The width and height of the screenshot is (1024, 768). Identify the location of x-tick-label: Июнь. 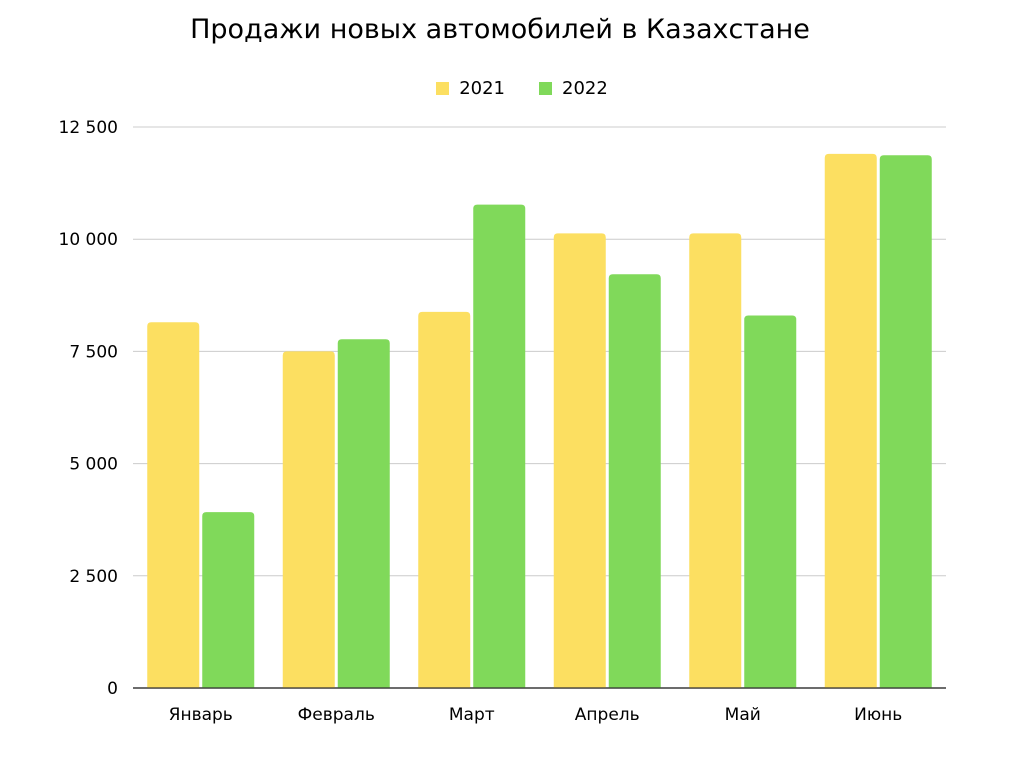
(878, 715).